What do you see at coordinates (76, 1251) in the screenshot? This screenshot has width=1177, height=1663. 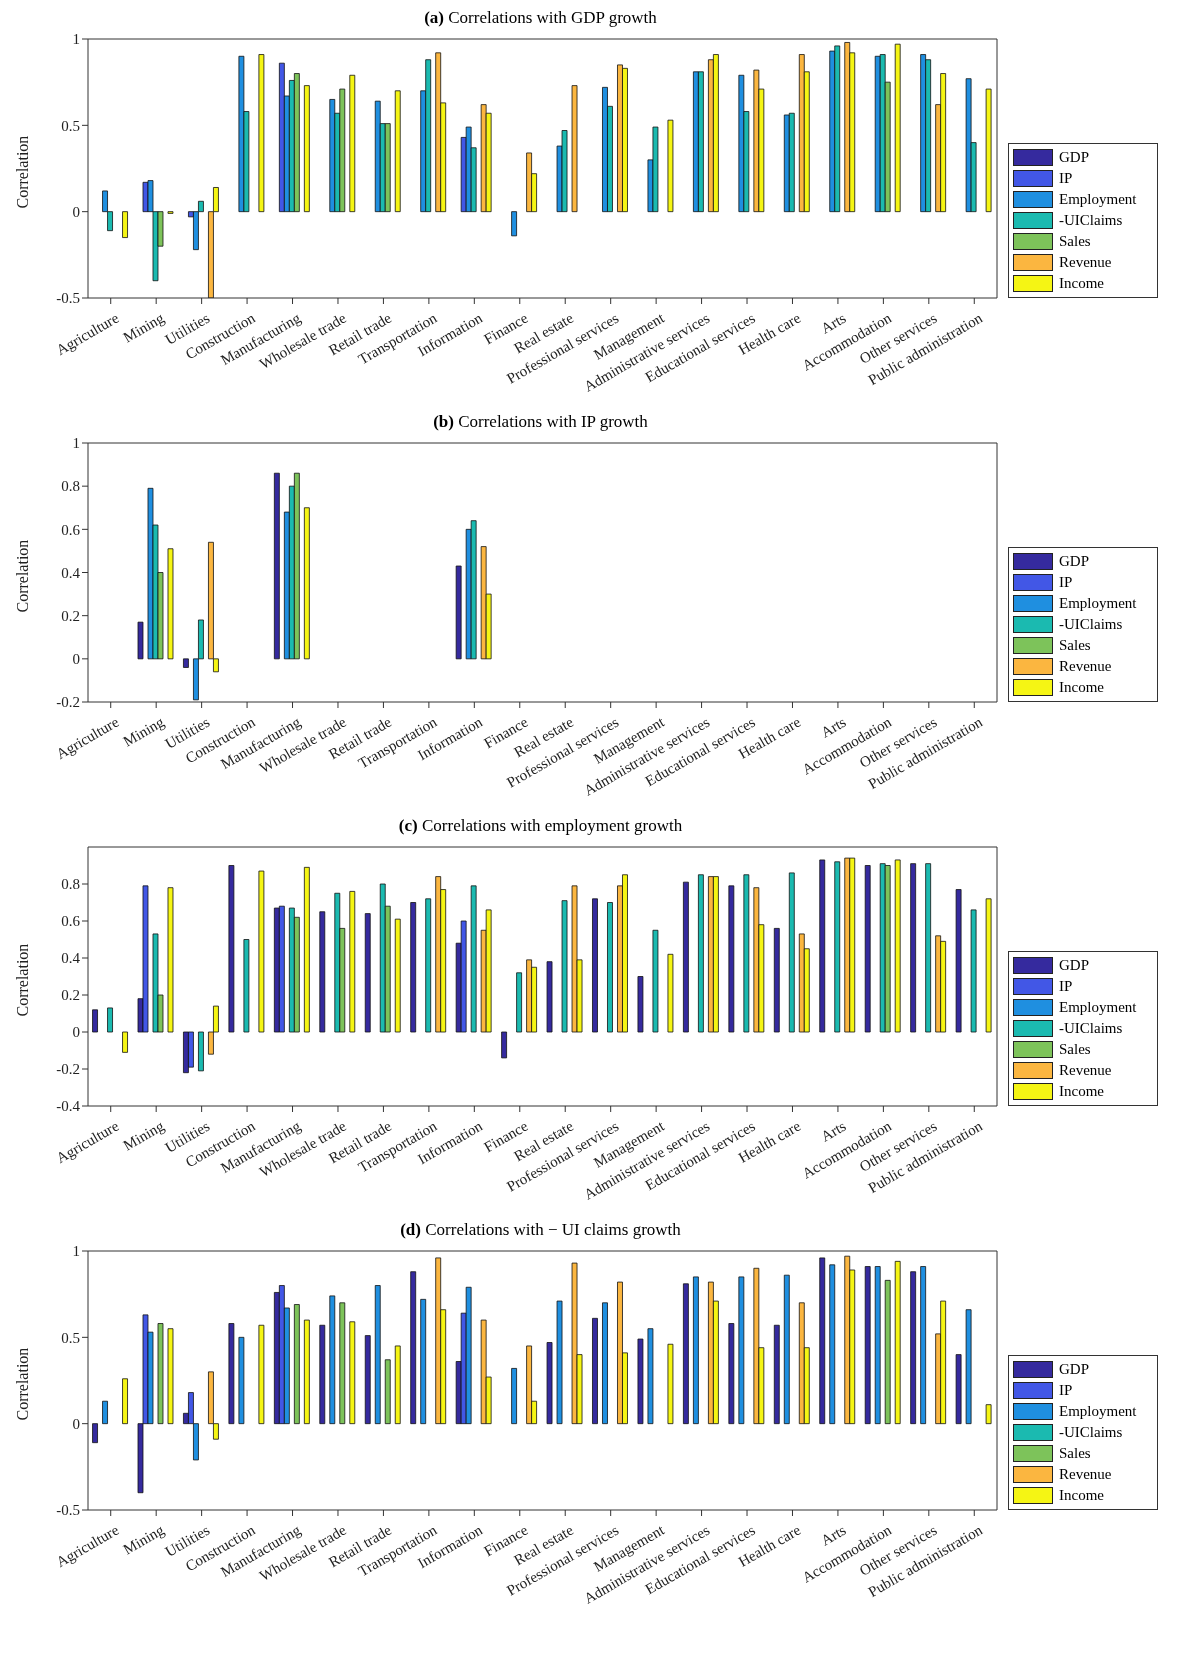 I see `y-tick-label: 1` at bounding box center [76, 1251].